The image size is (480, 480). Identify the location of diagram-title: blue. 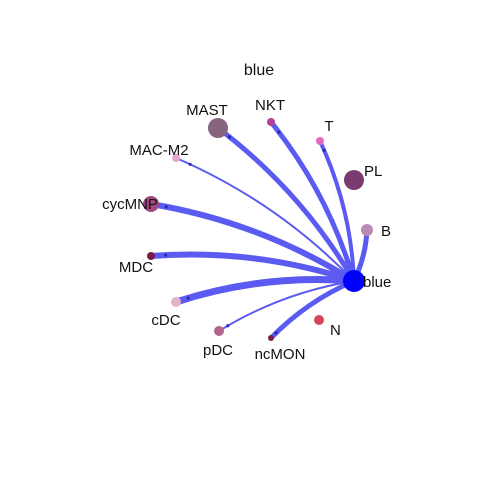
(259, 70).